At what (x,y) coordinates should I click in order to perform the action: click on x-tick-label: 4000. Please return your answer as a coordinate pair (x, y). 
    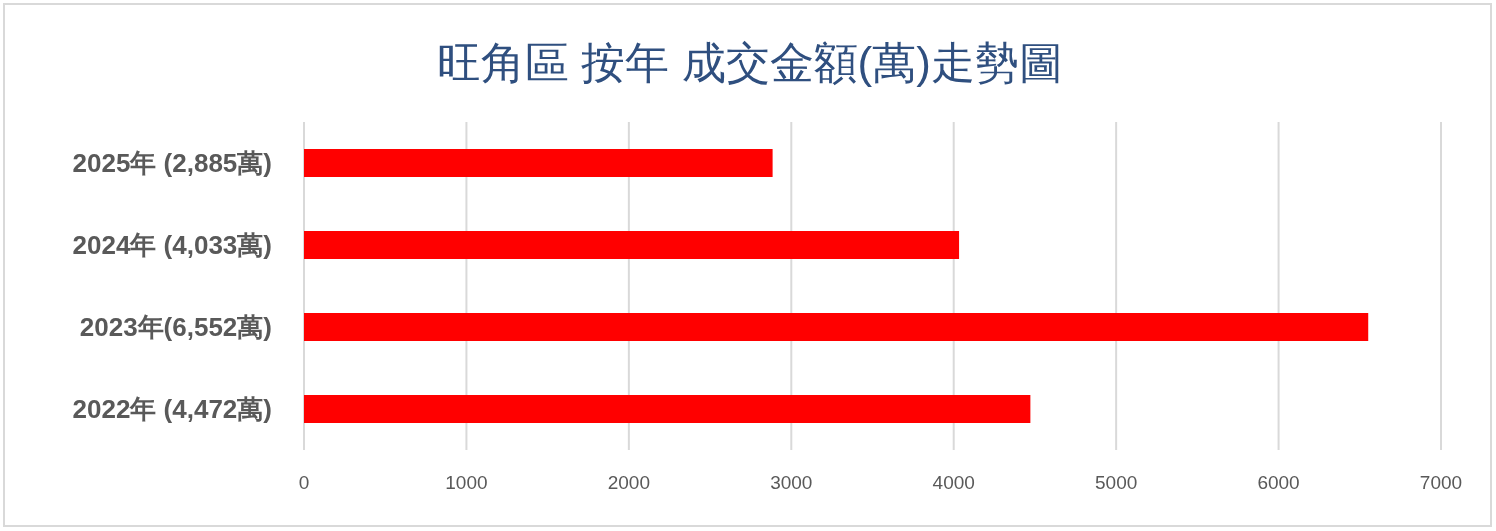
    Looking at the image, I should click on (953, 482).